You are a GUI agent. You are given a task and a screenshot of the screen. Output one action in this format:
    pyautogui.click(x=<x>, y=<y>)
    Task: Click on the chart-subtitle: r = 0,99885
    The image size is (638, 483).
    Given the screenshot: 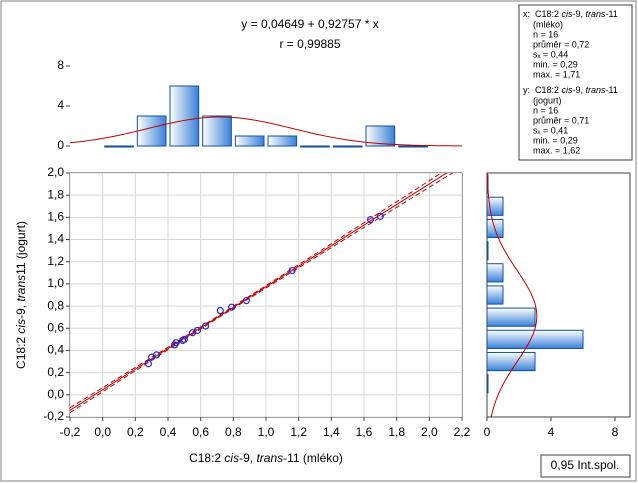 What is the action you would take?
    pyautogui.click(x=309, y=44)
    